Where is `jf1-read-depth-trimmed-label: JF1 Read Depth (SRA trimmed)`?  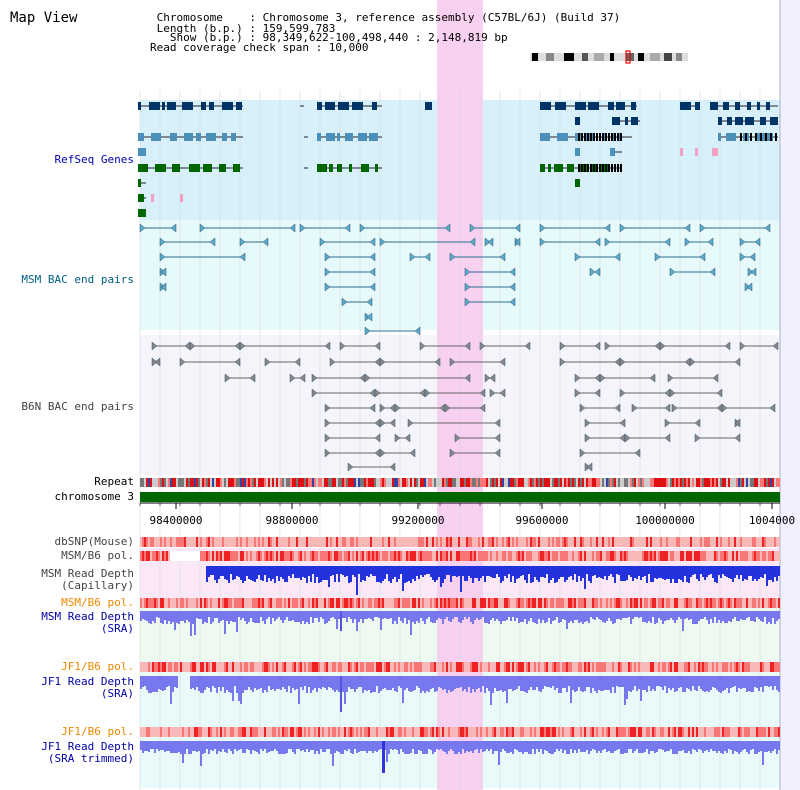 jf1-read-depth-trimmed-label: JF1 Read Depth (SRA trimmed) is located at coordinates (87, 752).